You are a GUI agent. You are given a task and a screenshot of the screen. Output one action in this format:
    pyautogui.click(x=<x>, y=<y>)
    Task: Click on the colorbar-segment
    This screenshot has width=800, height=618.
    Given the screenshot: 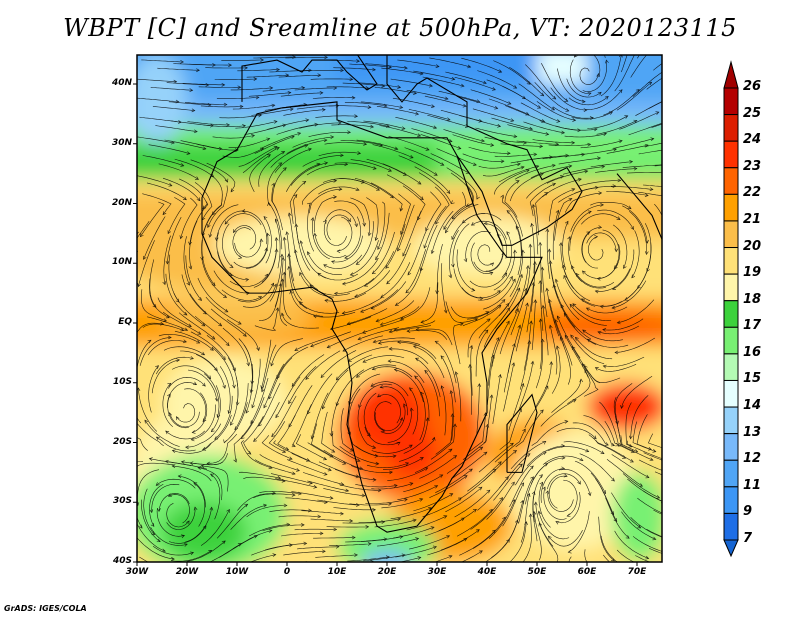 What is the action you would take?
    pyautogui.click(x=731, y=101)
    